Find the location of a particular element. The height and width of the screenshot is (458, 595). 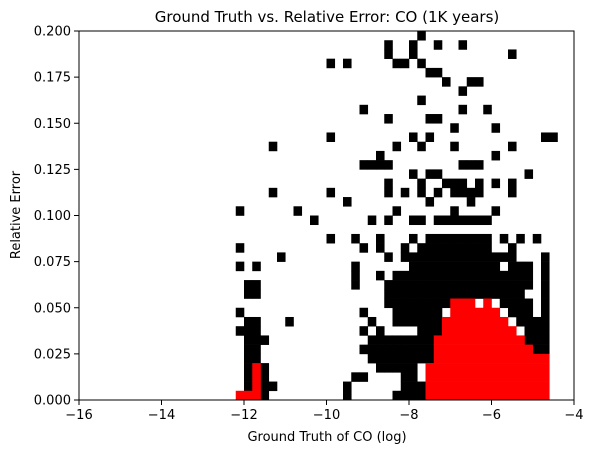

x-axis-label: Ground Truth of CO (log) is located at coordinates (326, 437).